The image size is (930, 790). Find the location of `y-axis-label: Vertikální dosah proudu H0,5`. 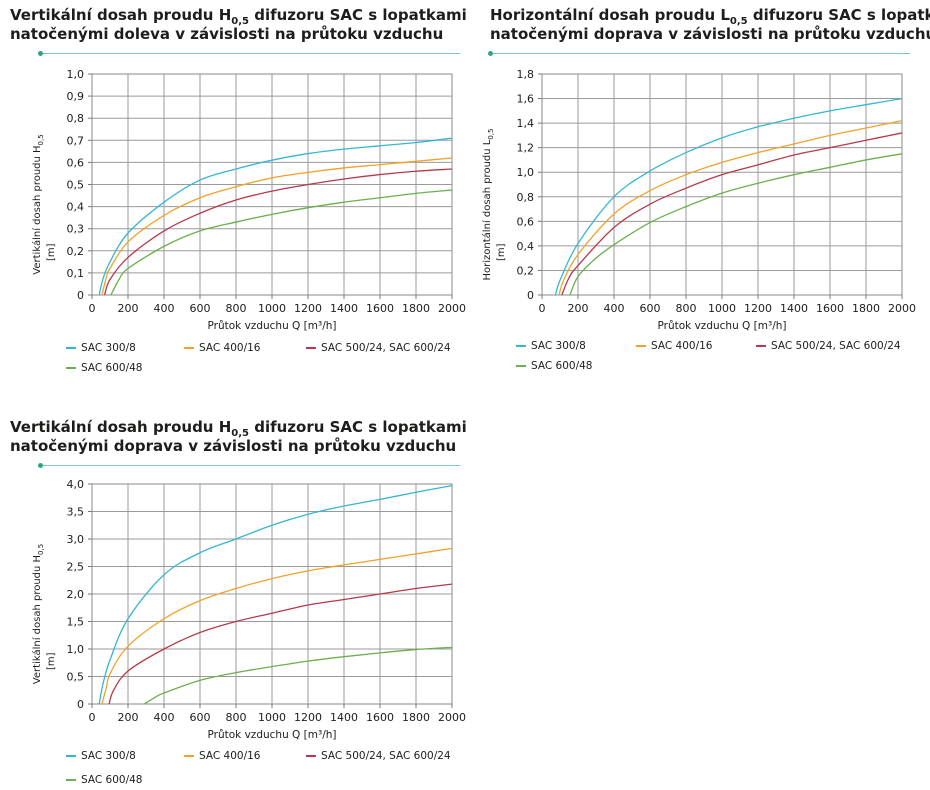

y-axis-label: Vertikální dosah proudu H0,5 is located at coordinates (38, 204).